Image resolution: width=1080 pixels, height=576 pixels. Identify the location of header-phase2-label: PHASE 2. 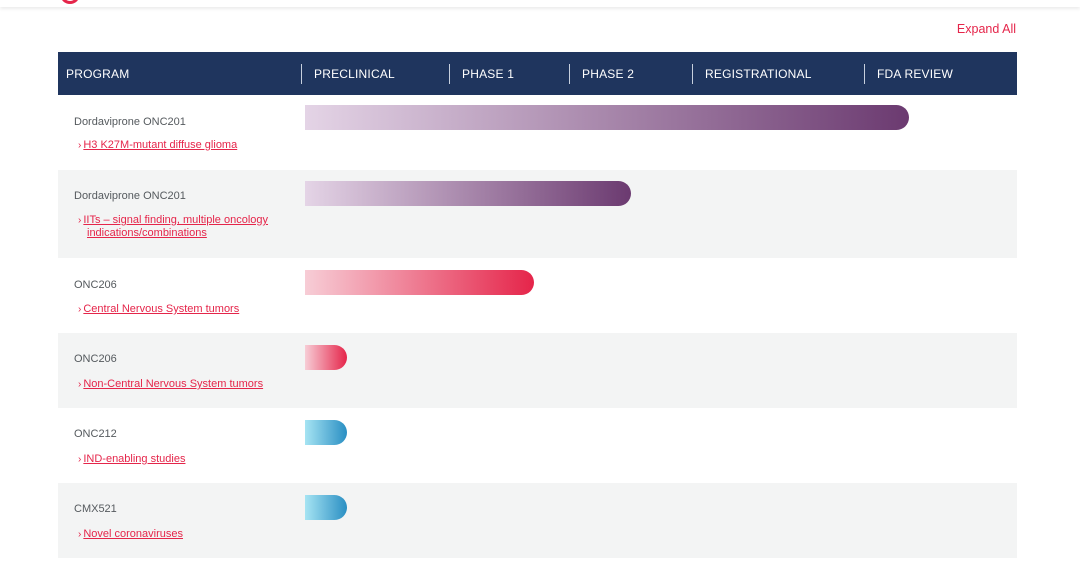
(608, 73).